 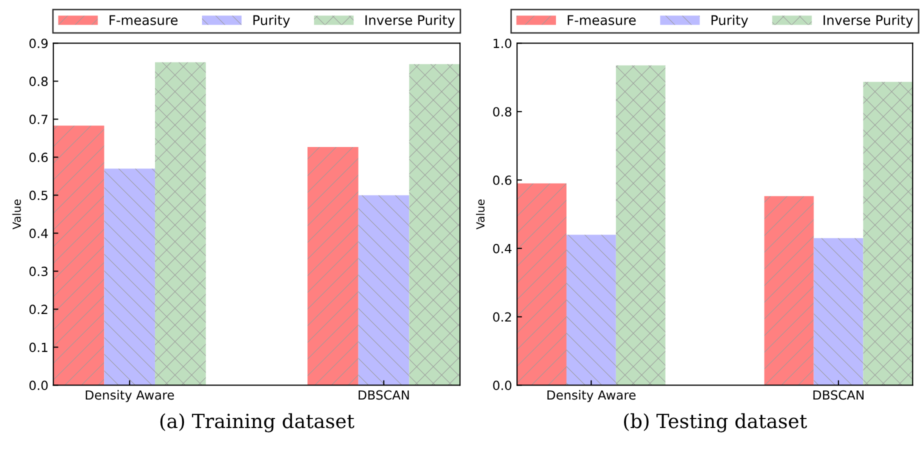 I want to click on y-tick-label: 0.5, so click(x=38, y=195).